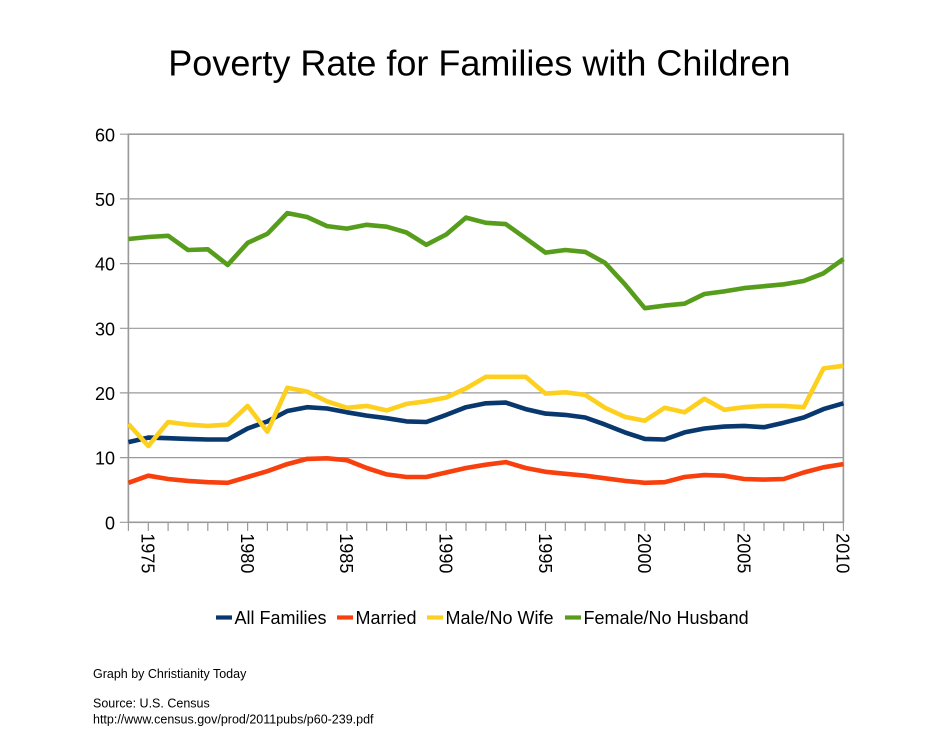 The height and width of the screenshot is (755, 950). Describe the element at coordinates (247, 553) in the screenshot. I see `svg-text: 1980` at that location.